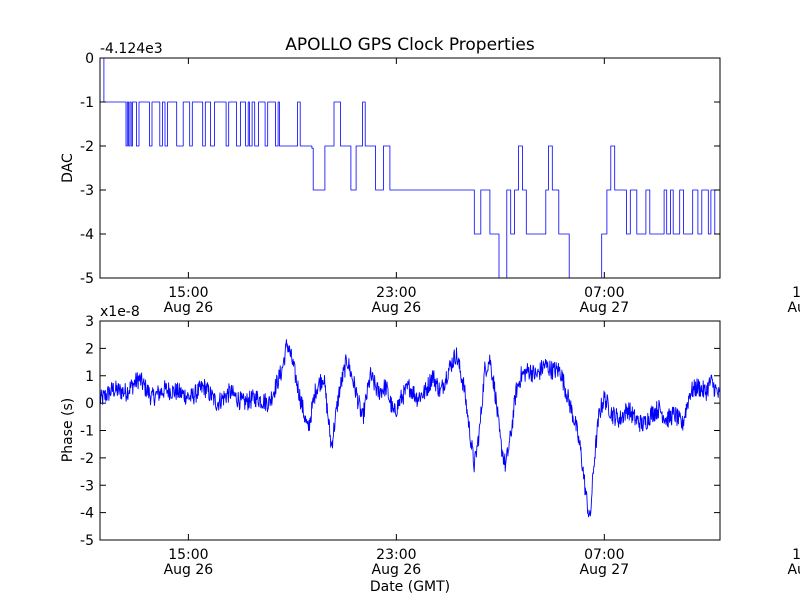 Image resolution: width=800 pixels, height=600 pixels. What do you see at coordinates (396, 293) in the screenshot?
I see `dac-x-tick-time: 23:00` at bounding box center [396, 293].